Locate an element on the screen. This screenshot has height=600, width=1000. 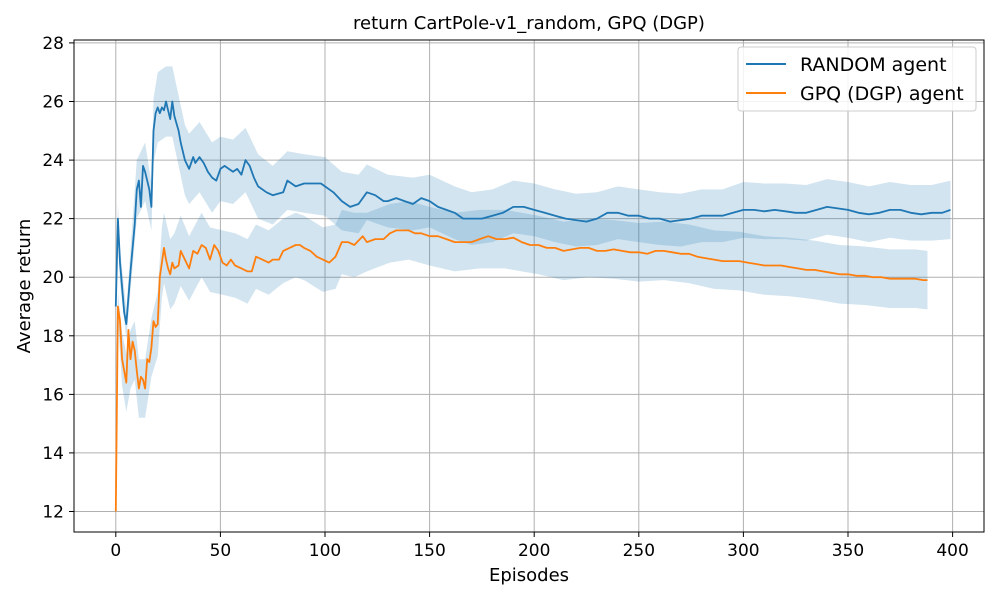
legend: RANDOM agent GPQ (DGP) agent is located at coordinates (857, 79).